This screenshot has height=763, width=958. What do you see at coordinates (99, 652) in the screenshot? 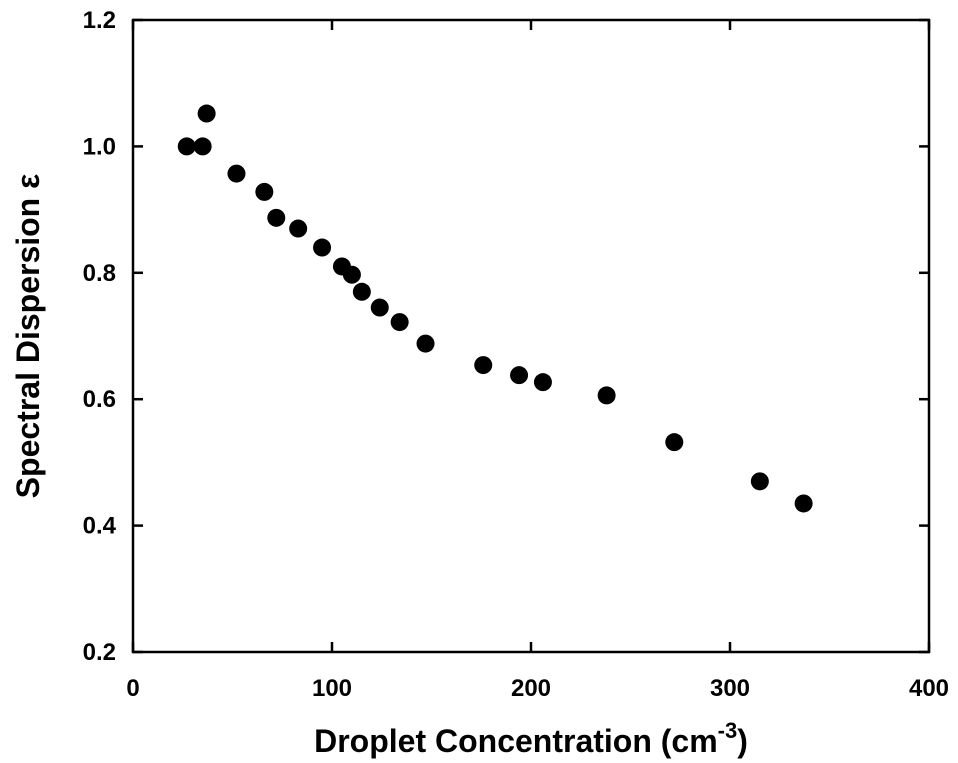
I see `y-tick-label: 0.2` at bounding box center [99, 652].